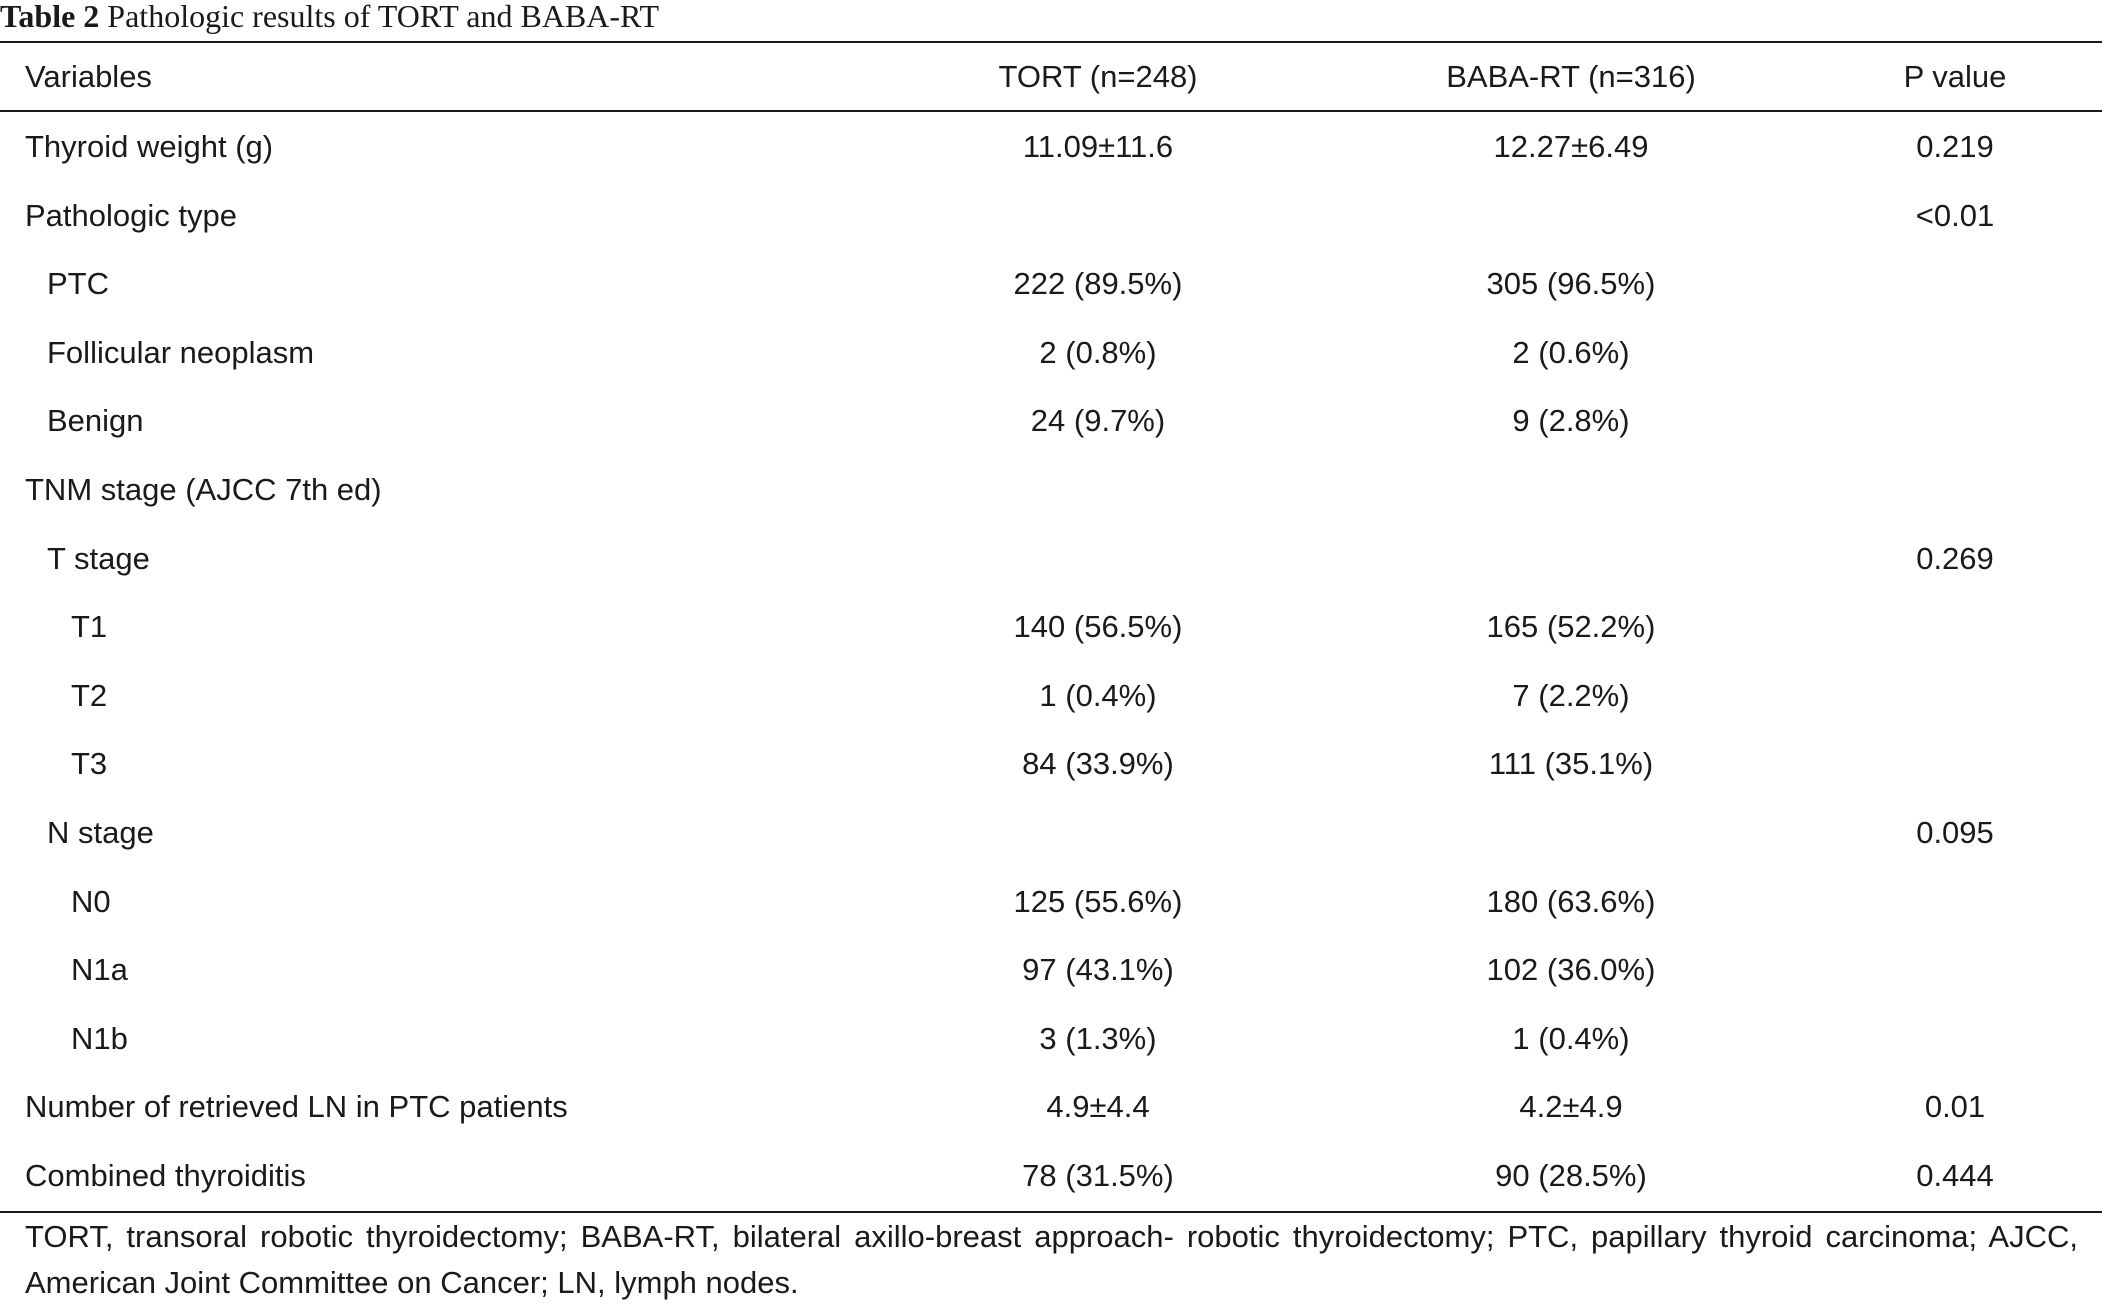 The width and height of the screenshot is (2102, 1306). I want to click on cell-baba-rt: 165 (52.2%), so click(1571, 627).